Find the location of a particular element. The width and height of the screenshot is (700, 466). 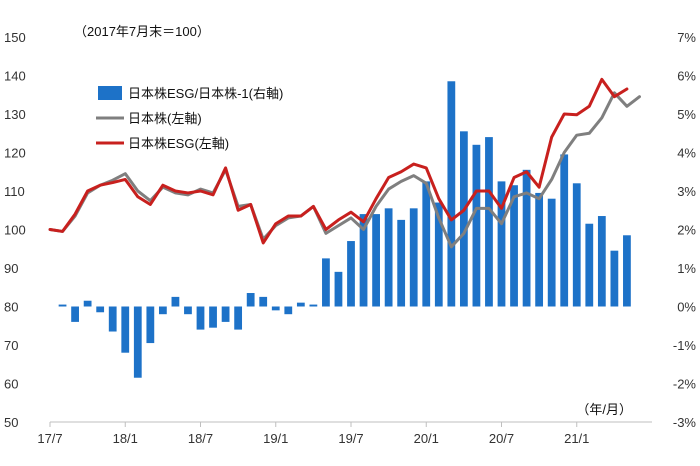

x-axis: 17/7 18/1 18/7 19/1 19/7 20/1 20/7 21/1 is located at coordinates (344, 433).